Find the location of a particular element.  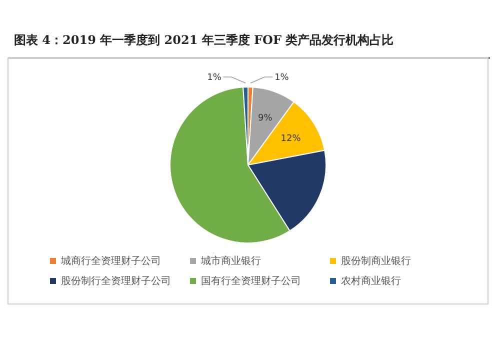

chart-title: 图表 4：2019 年一季度到 2021 年三季度 FOF 类产品发行机构占比 is located at coordinates (204, 40).